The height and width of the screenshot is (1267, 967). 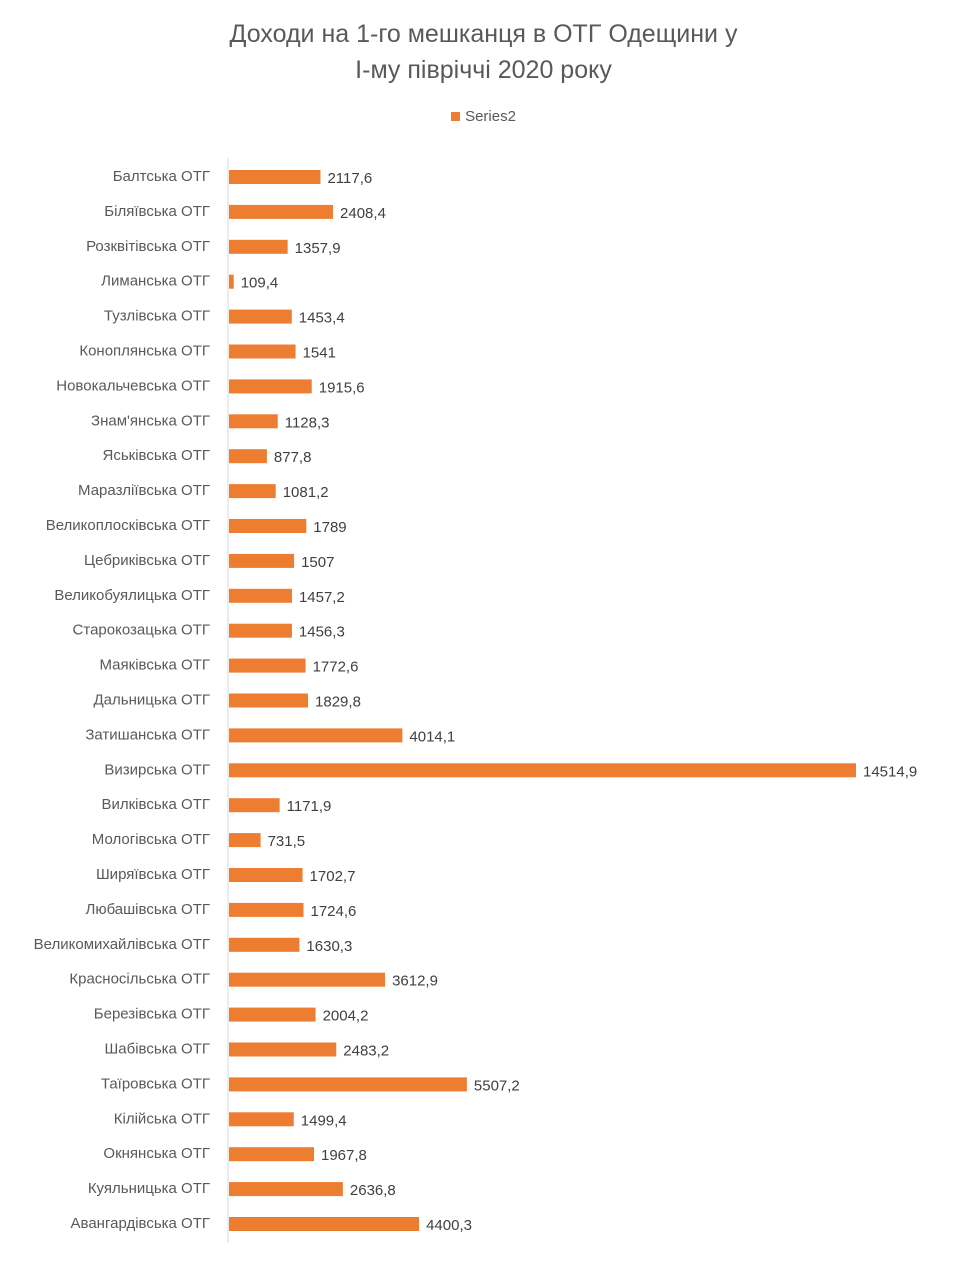 I want to click on bar-data-label: 1171,9, so click(x=309, y=806).